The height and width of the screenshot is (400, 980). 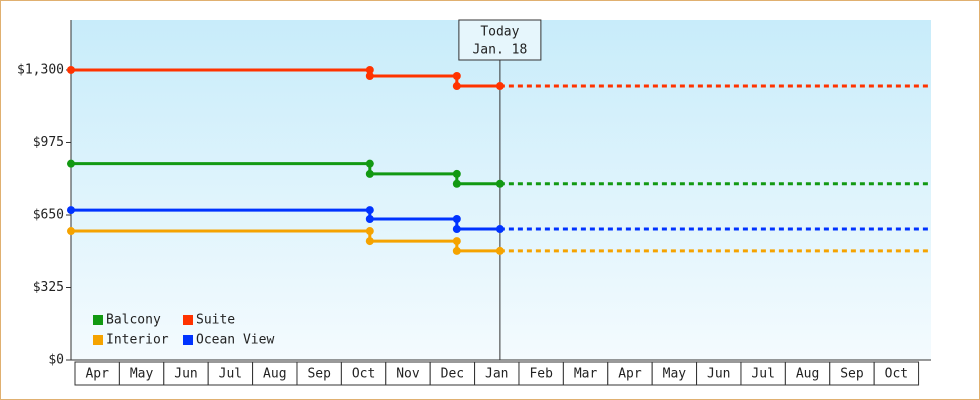 What do you see at coordinates (499, 50) in the screenshot?
I see `today-date: Jan. 18` at bounding box center [499, 50].